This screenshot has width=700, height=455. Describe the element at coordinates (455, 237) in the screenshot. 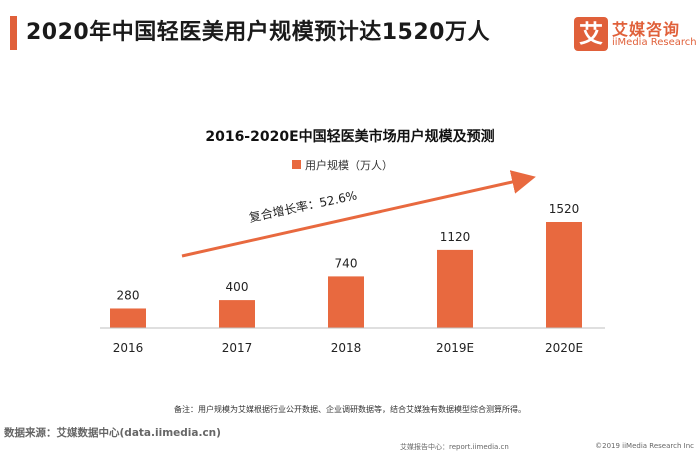

I see `data-label-2019E: 1120` at that location.